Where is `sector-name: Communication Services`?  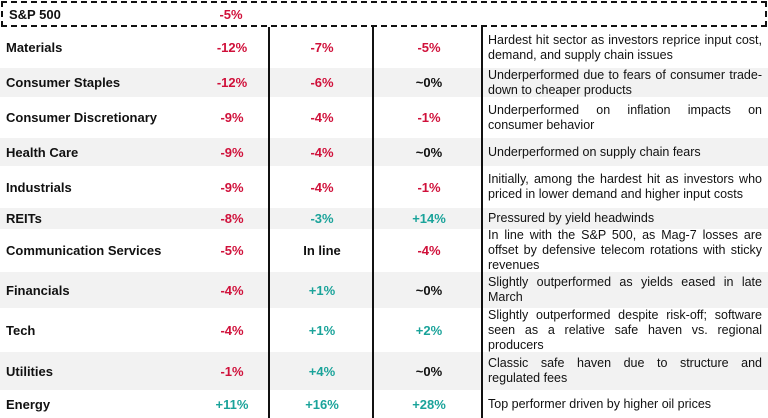
sector-name: Communication Services is located at coordinates (84, 250).